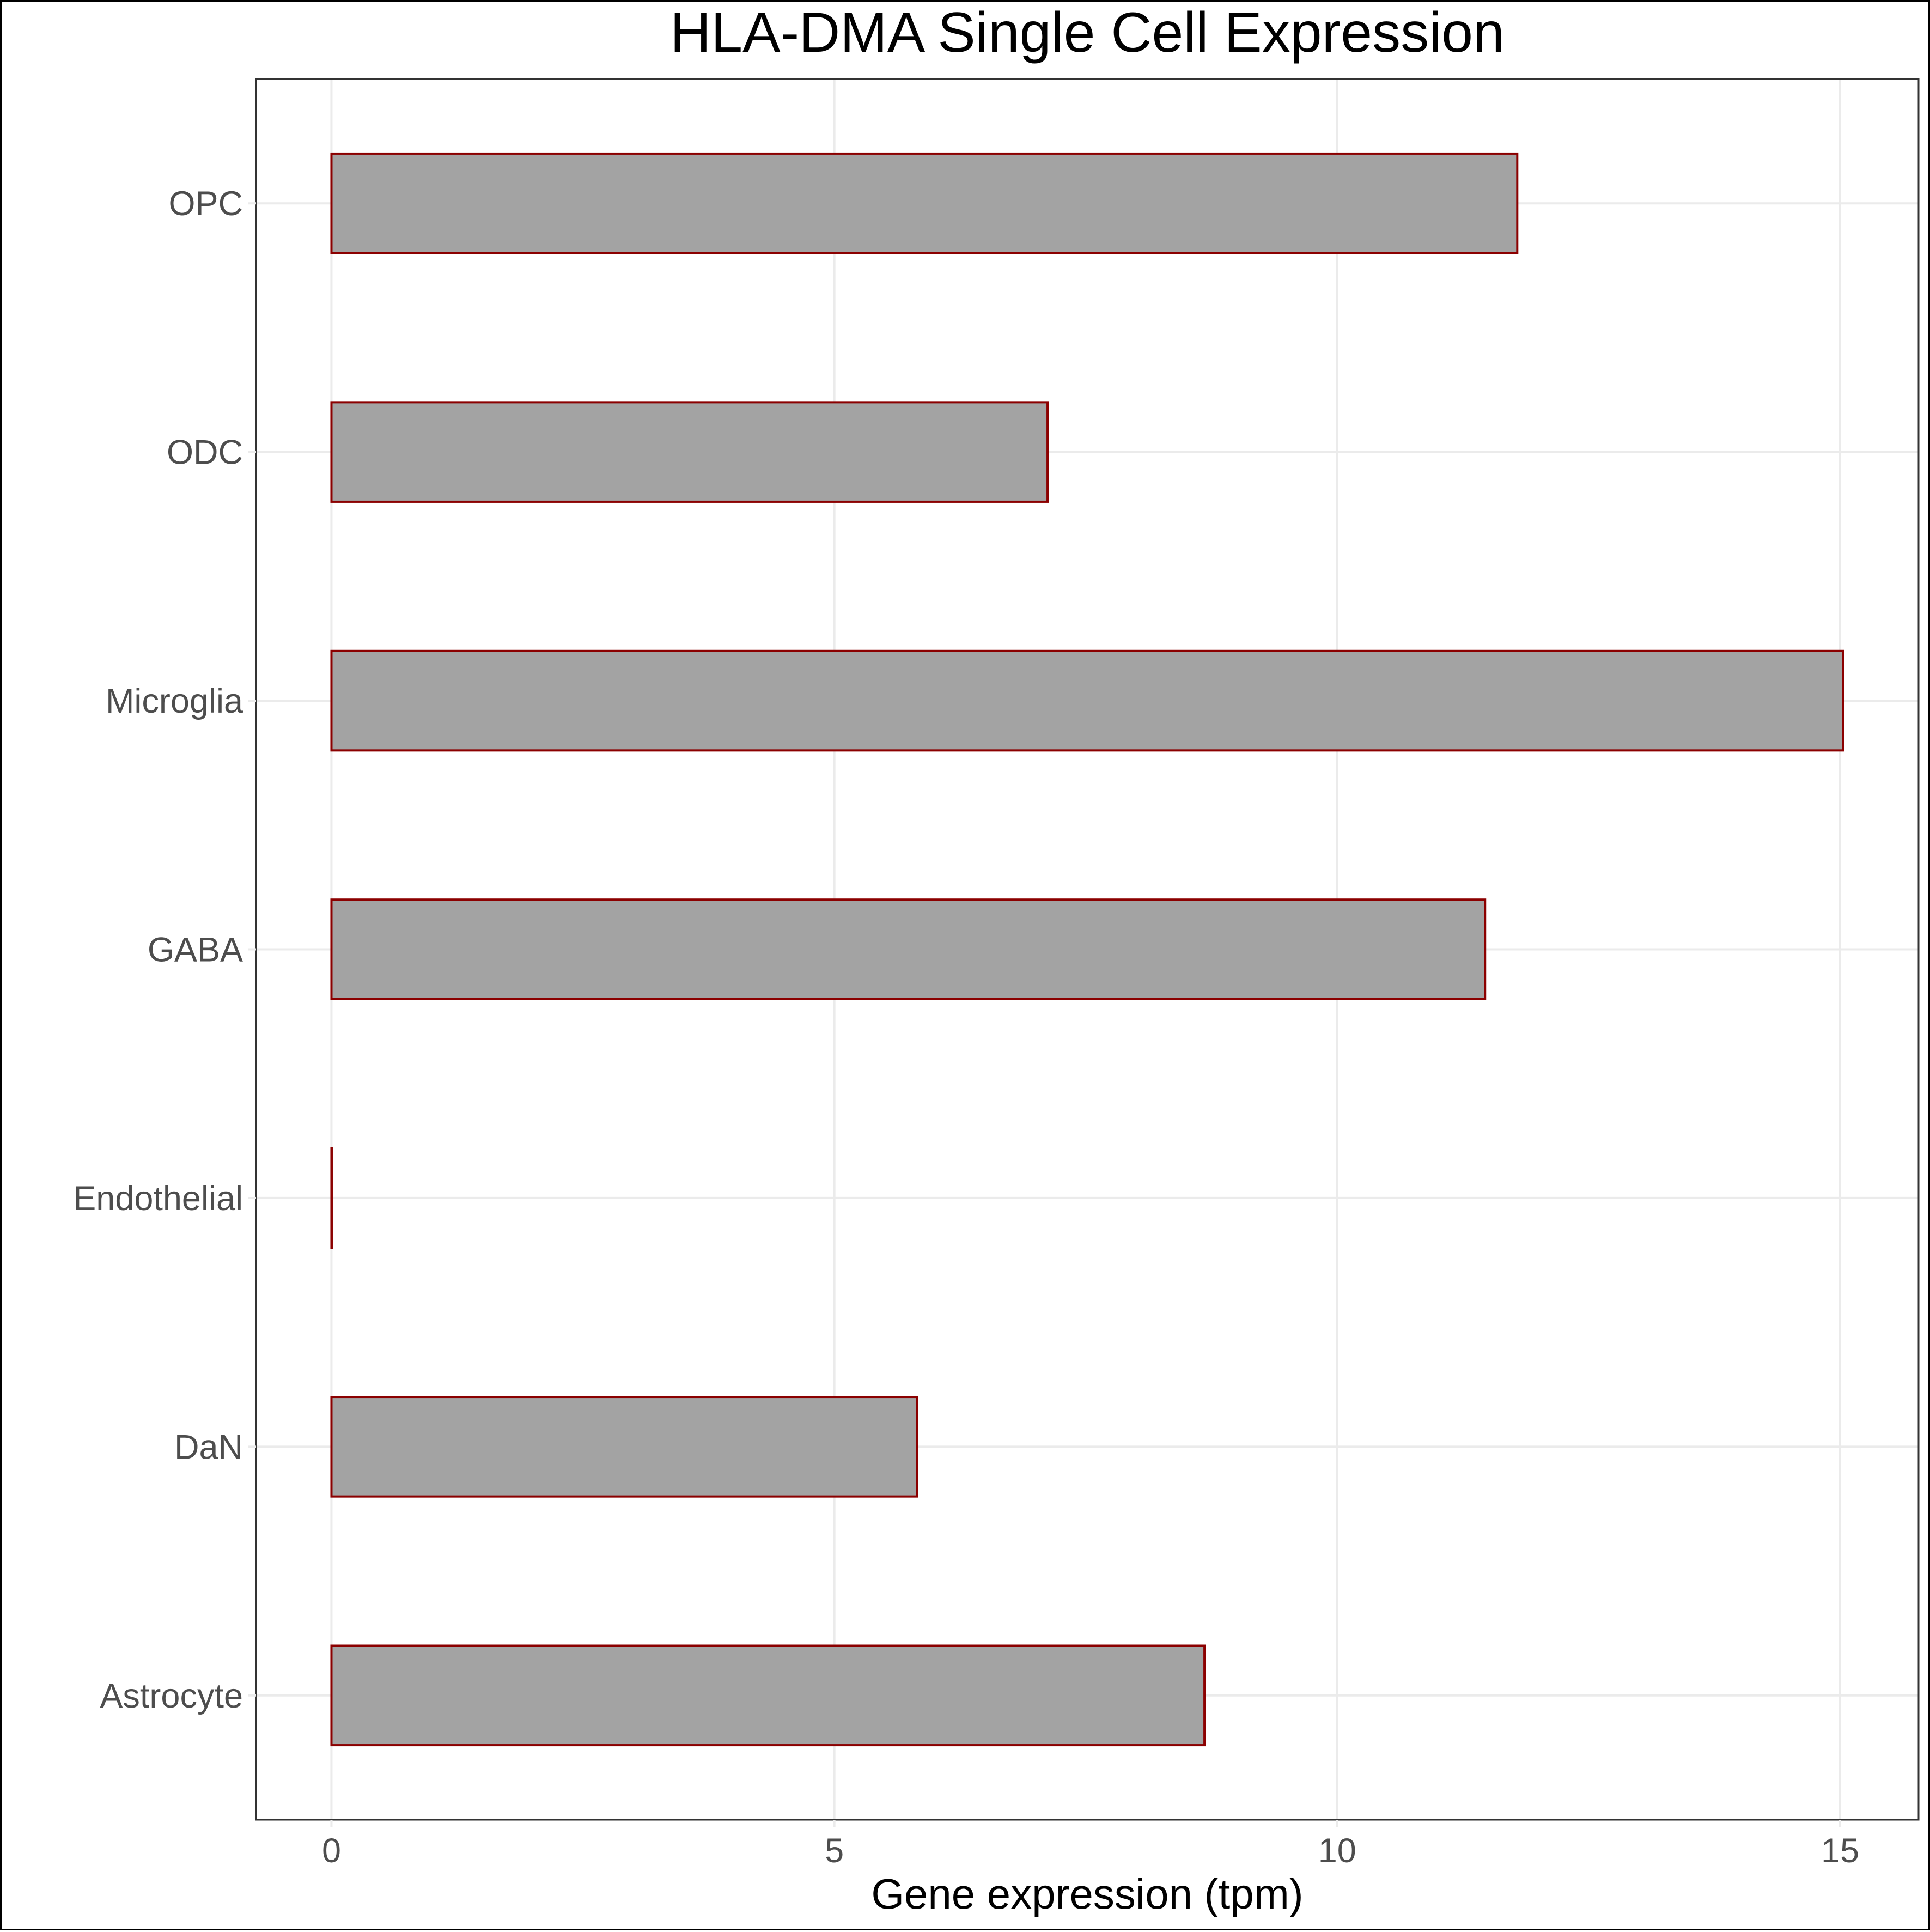 The image size is (1930, 1932). What do you see at coordinates (1840, 1851) in the screenshot?
I see `x-tick-label: 15` at bounding box center [1840, 1851].